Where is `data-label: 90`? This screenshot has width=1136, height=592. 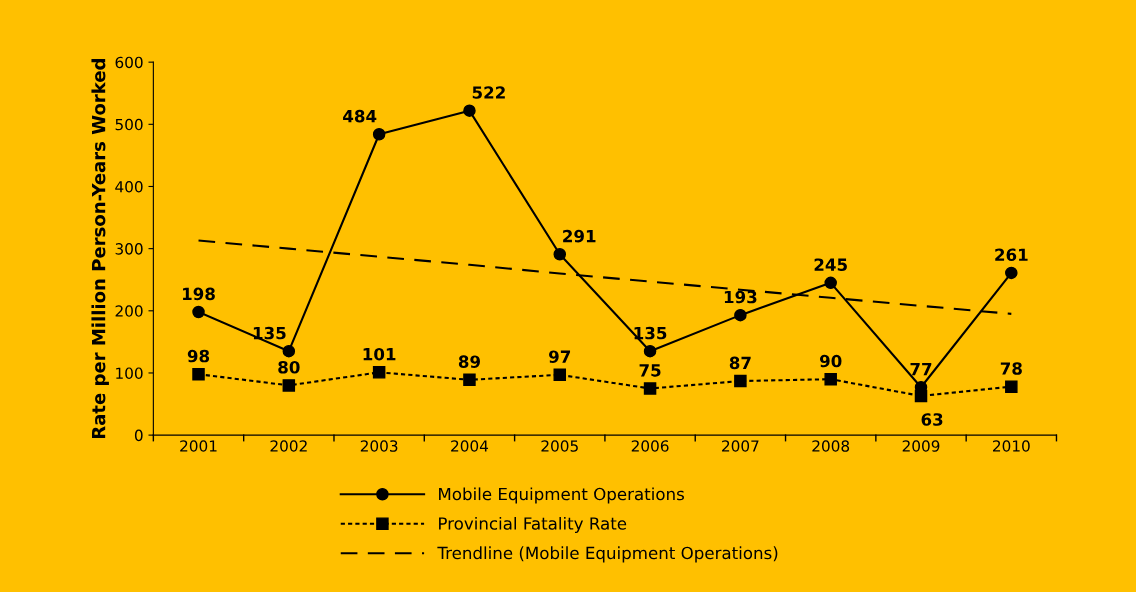 data-label: 90 is located at coordinates (830, 361).